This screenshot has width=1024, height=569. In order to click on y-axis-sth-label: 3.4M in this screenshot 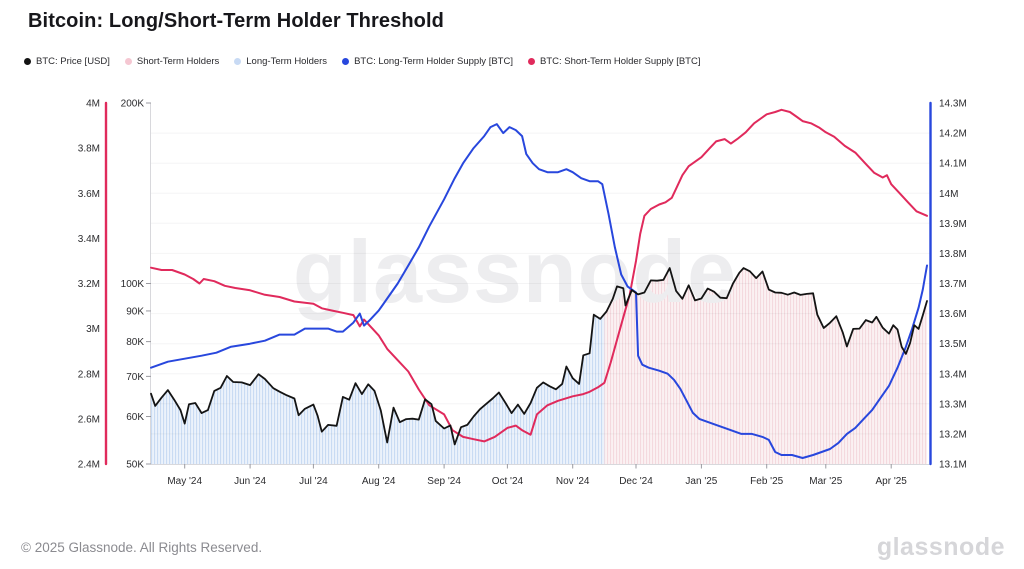, I will do `click(89, 239)`.